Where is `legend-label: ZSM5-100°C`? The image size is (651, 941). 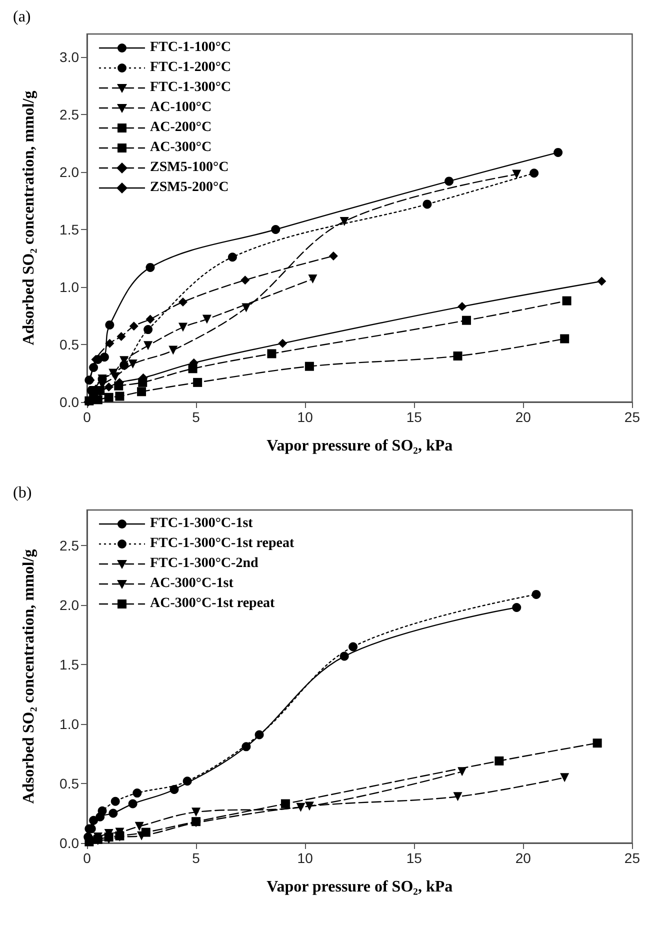 legend-label: ZSM5-100°C is located at coordinates (189, 168).